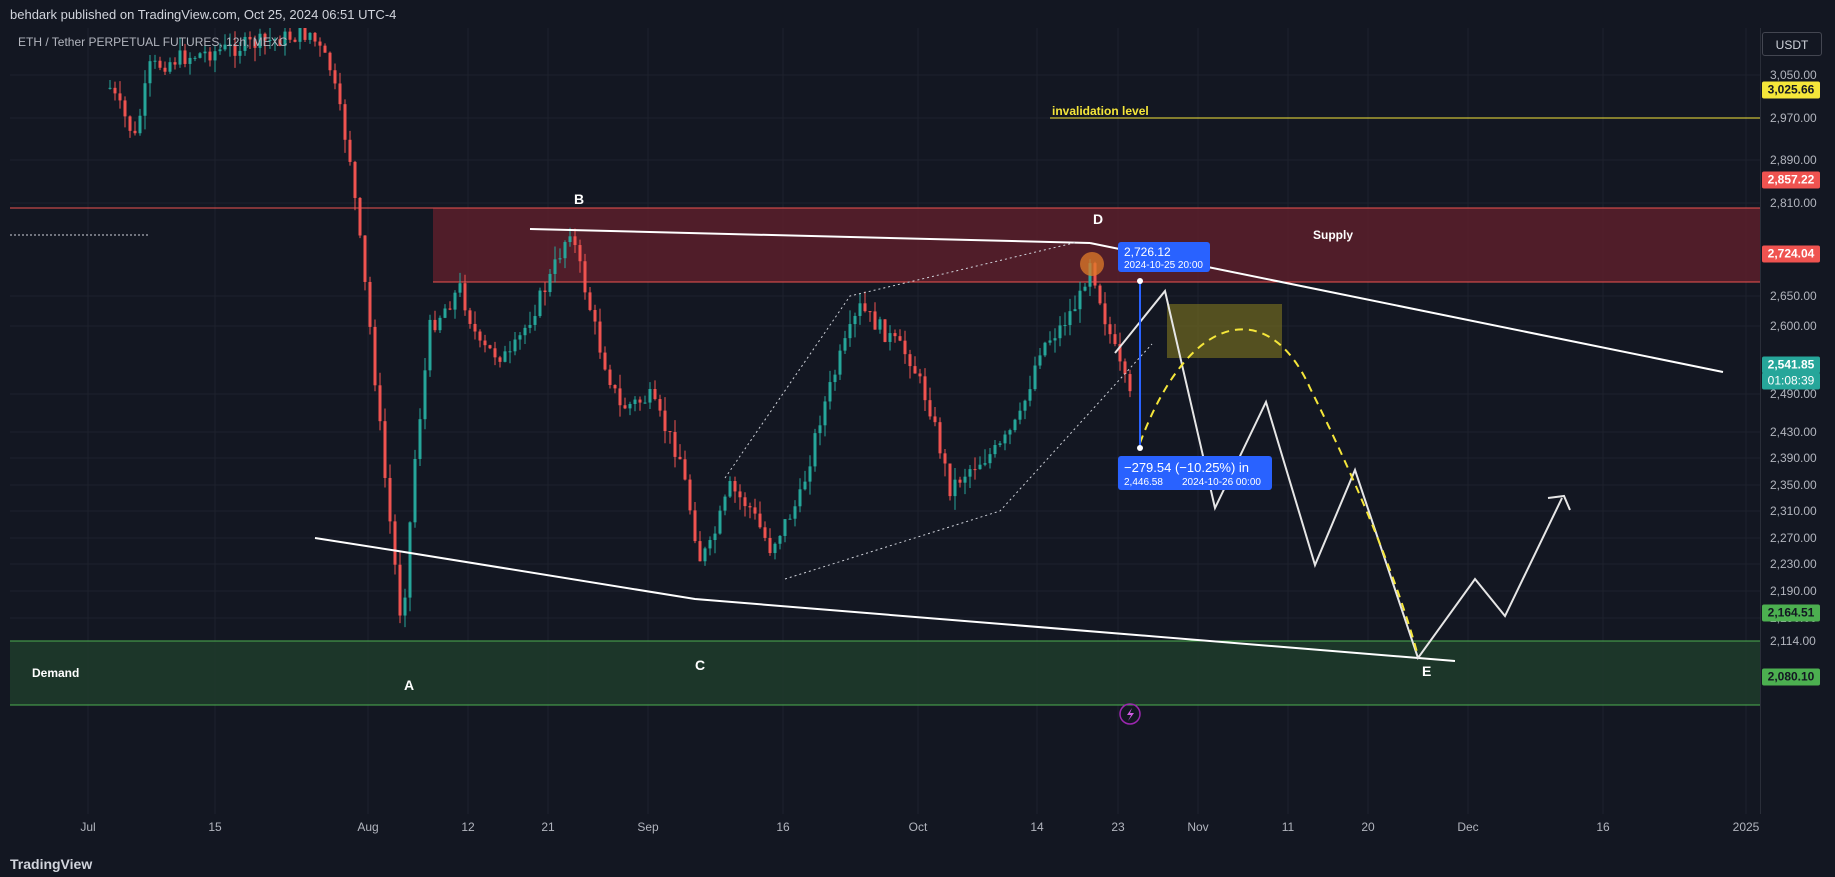 Image resolution: width=1835 pixels, height=877 pixels. Describe the element at coordinates (1791, 613) in the screenshot. I see `demand-top-badge: 2,164.51` at that location.